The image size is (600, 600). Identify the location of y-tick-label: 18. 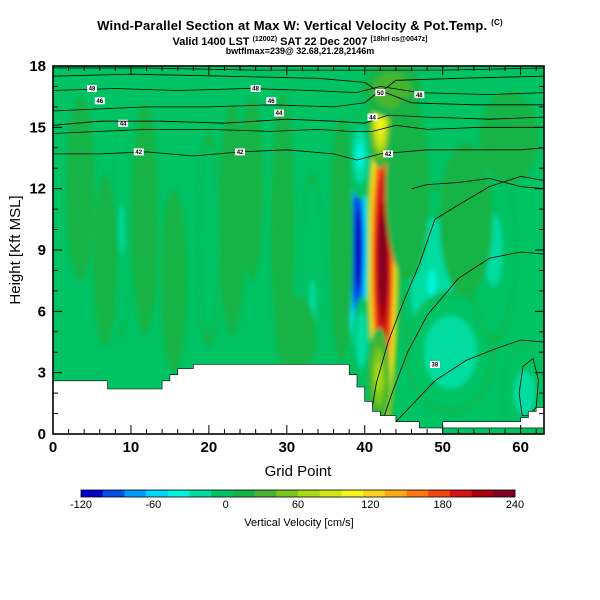
(37, 66).